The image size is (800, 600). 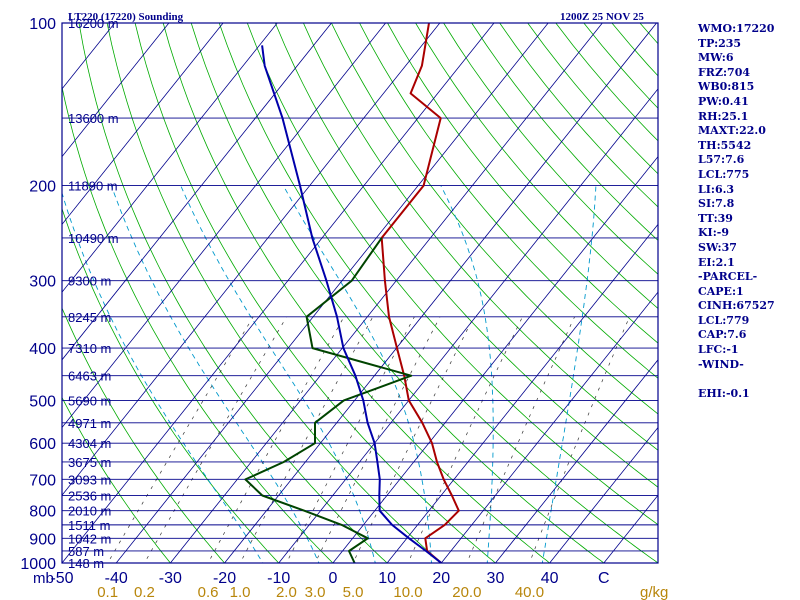 I want to click on index-line: WB0:815, so click(x=726, y=87).